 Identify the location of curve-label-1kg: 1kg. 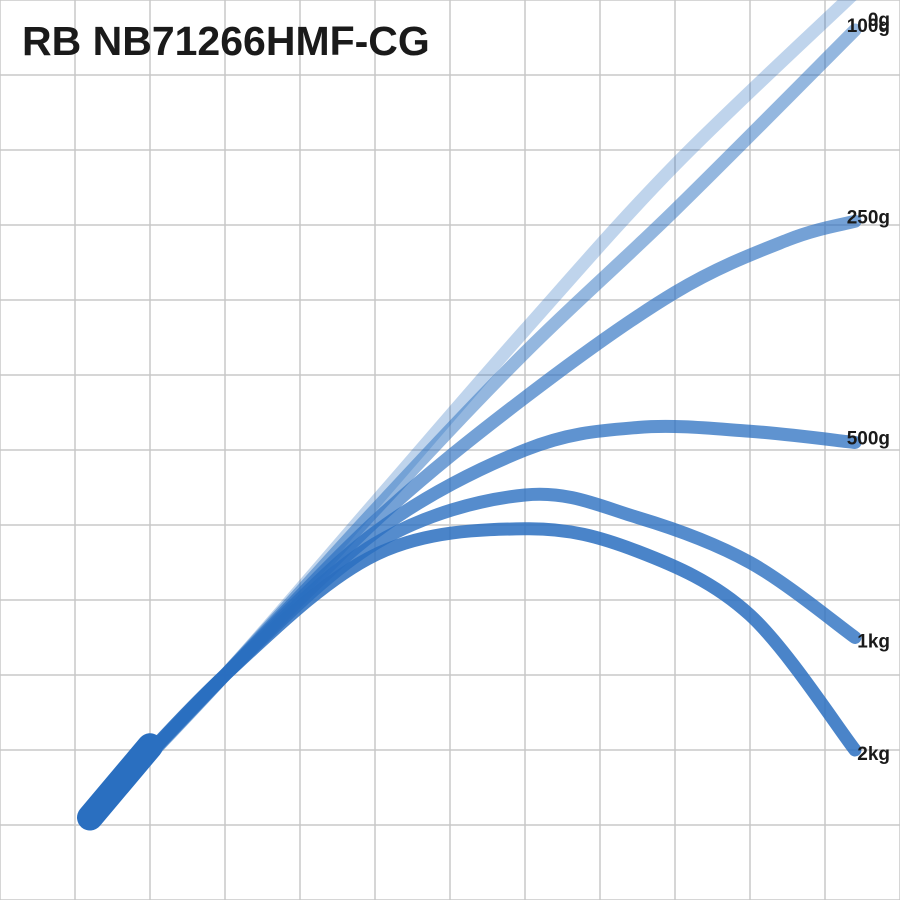
(873, 642).